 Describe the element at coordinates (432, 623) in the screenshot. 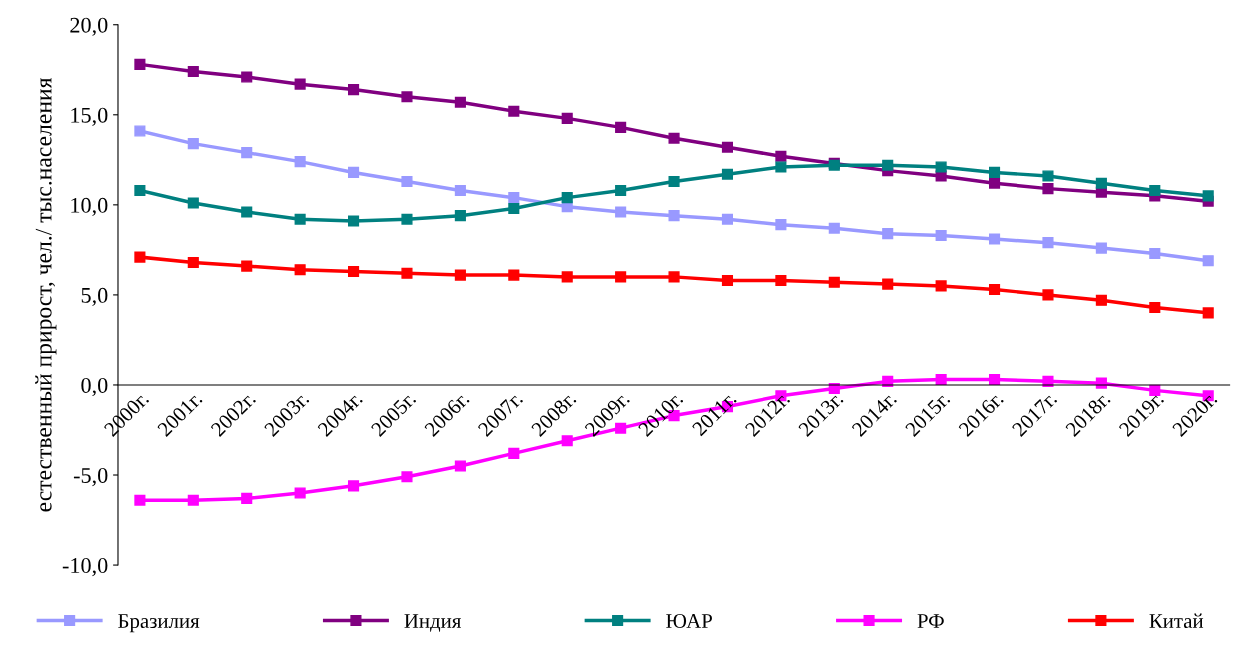

I see `legend-label: Индия` at that location.